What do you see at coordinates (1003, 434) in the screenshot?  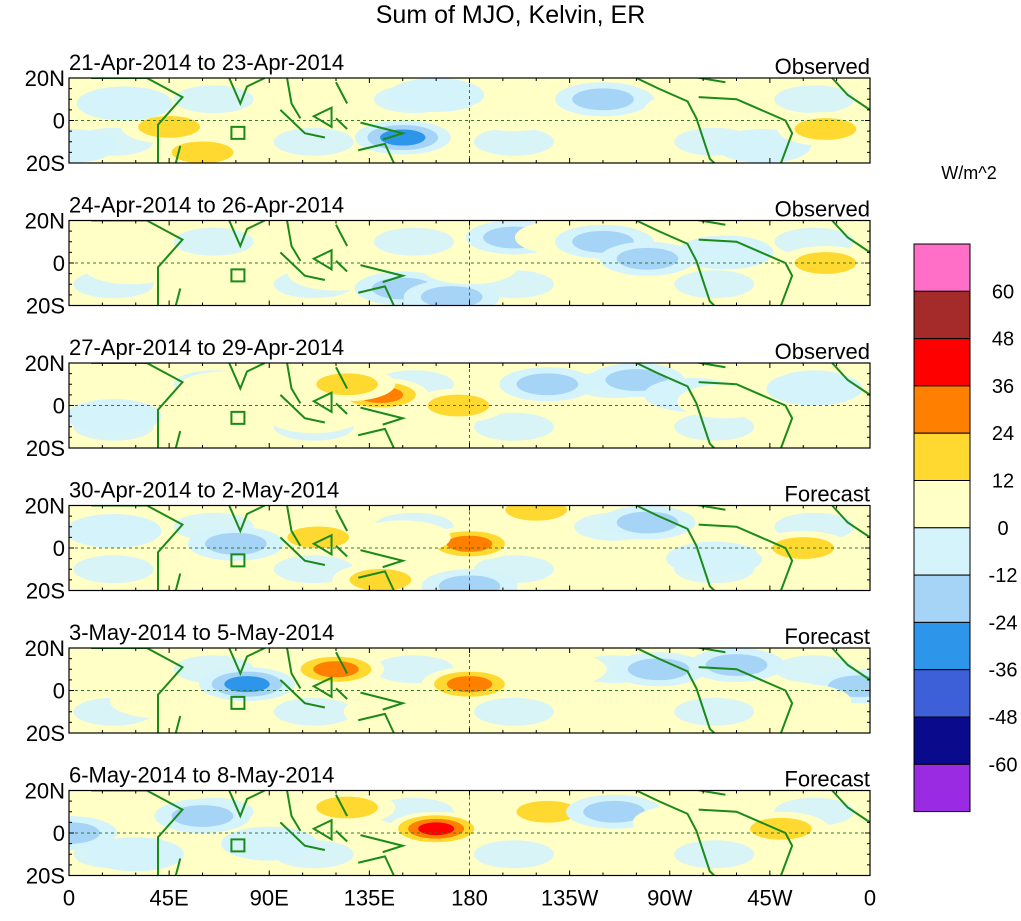 I see `colorbar-level-label: 24` at bounding box center [1003, 434].